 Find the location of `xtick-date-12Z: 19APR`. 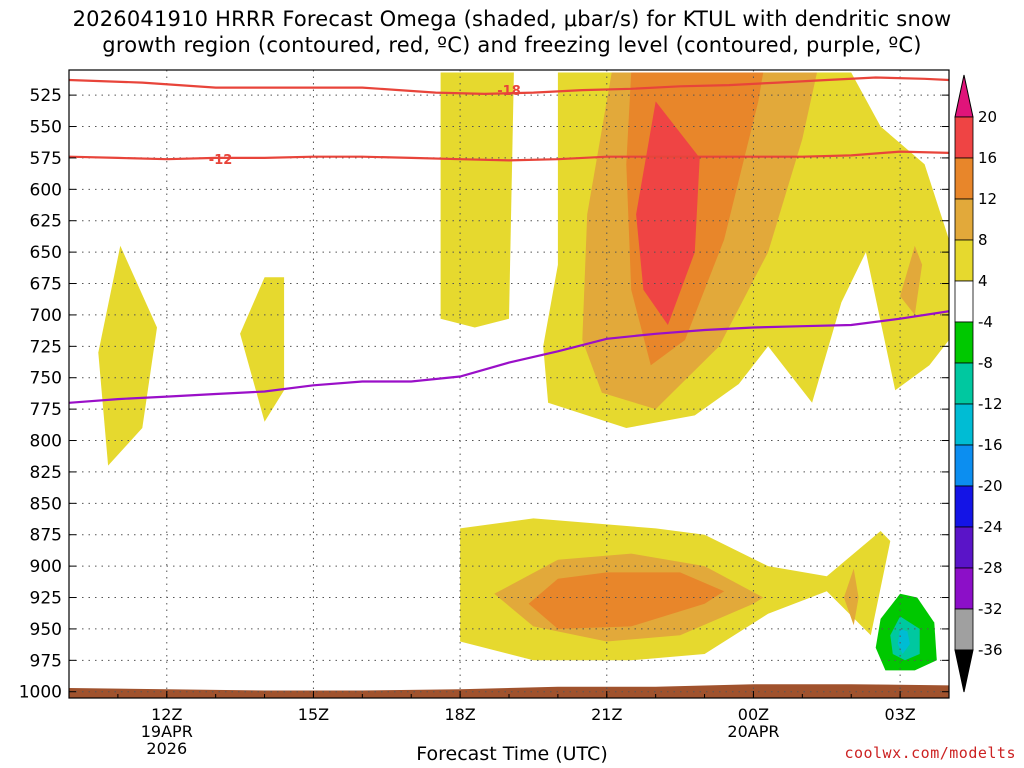

xtick-date-12Z: 19APR is located at coordinates (167, 731).